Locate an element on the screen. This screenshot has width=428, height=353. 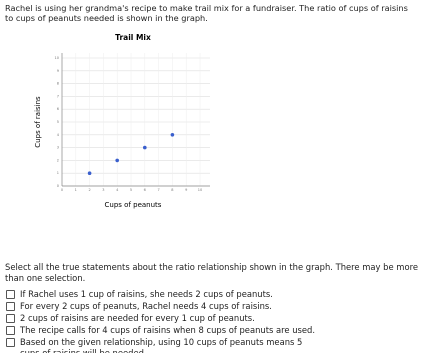
y-tick-label: 3 is located at coordinates (58, 148).